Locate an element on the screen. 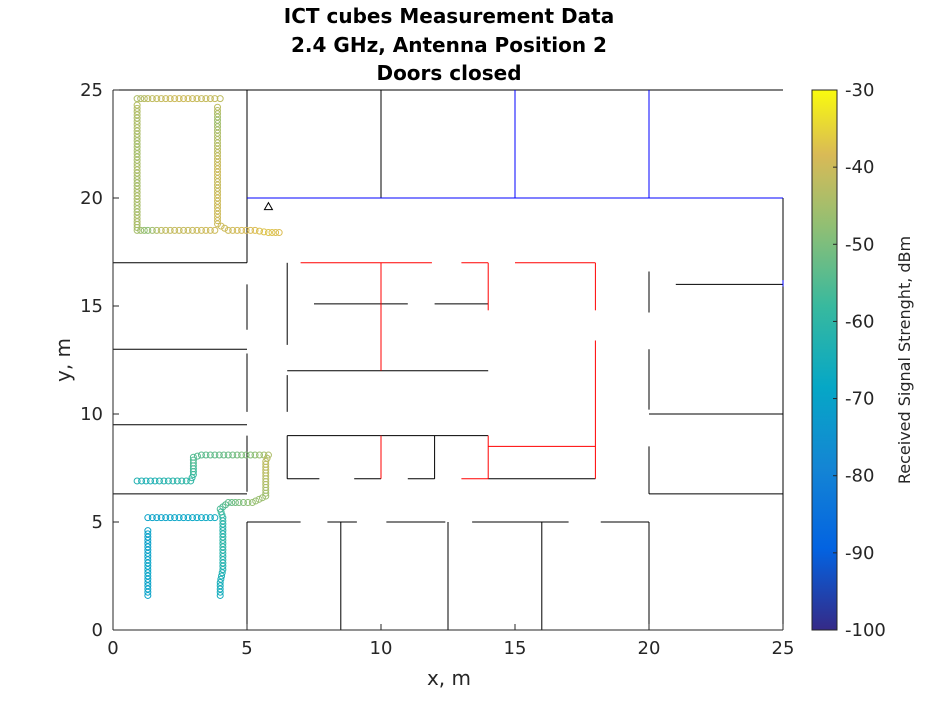 The width and height of the screenshot is (947, 708). title-line-3: Doors closed is located at coordinates (448, 73).